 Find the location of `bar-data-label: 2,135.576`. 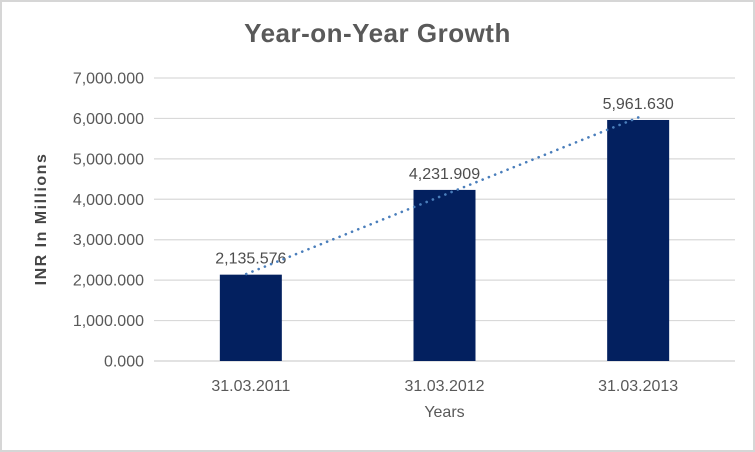

bar-data-label: 2,135.576 is located at coordinates (250, 259).